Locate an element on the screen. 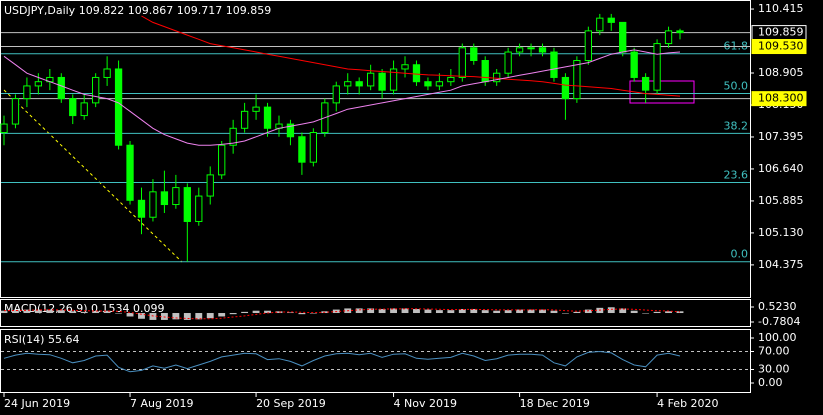 This screenshot has width=823, height=415. drawn-rectangle is located at coordinates (662, 92).